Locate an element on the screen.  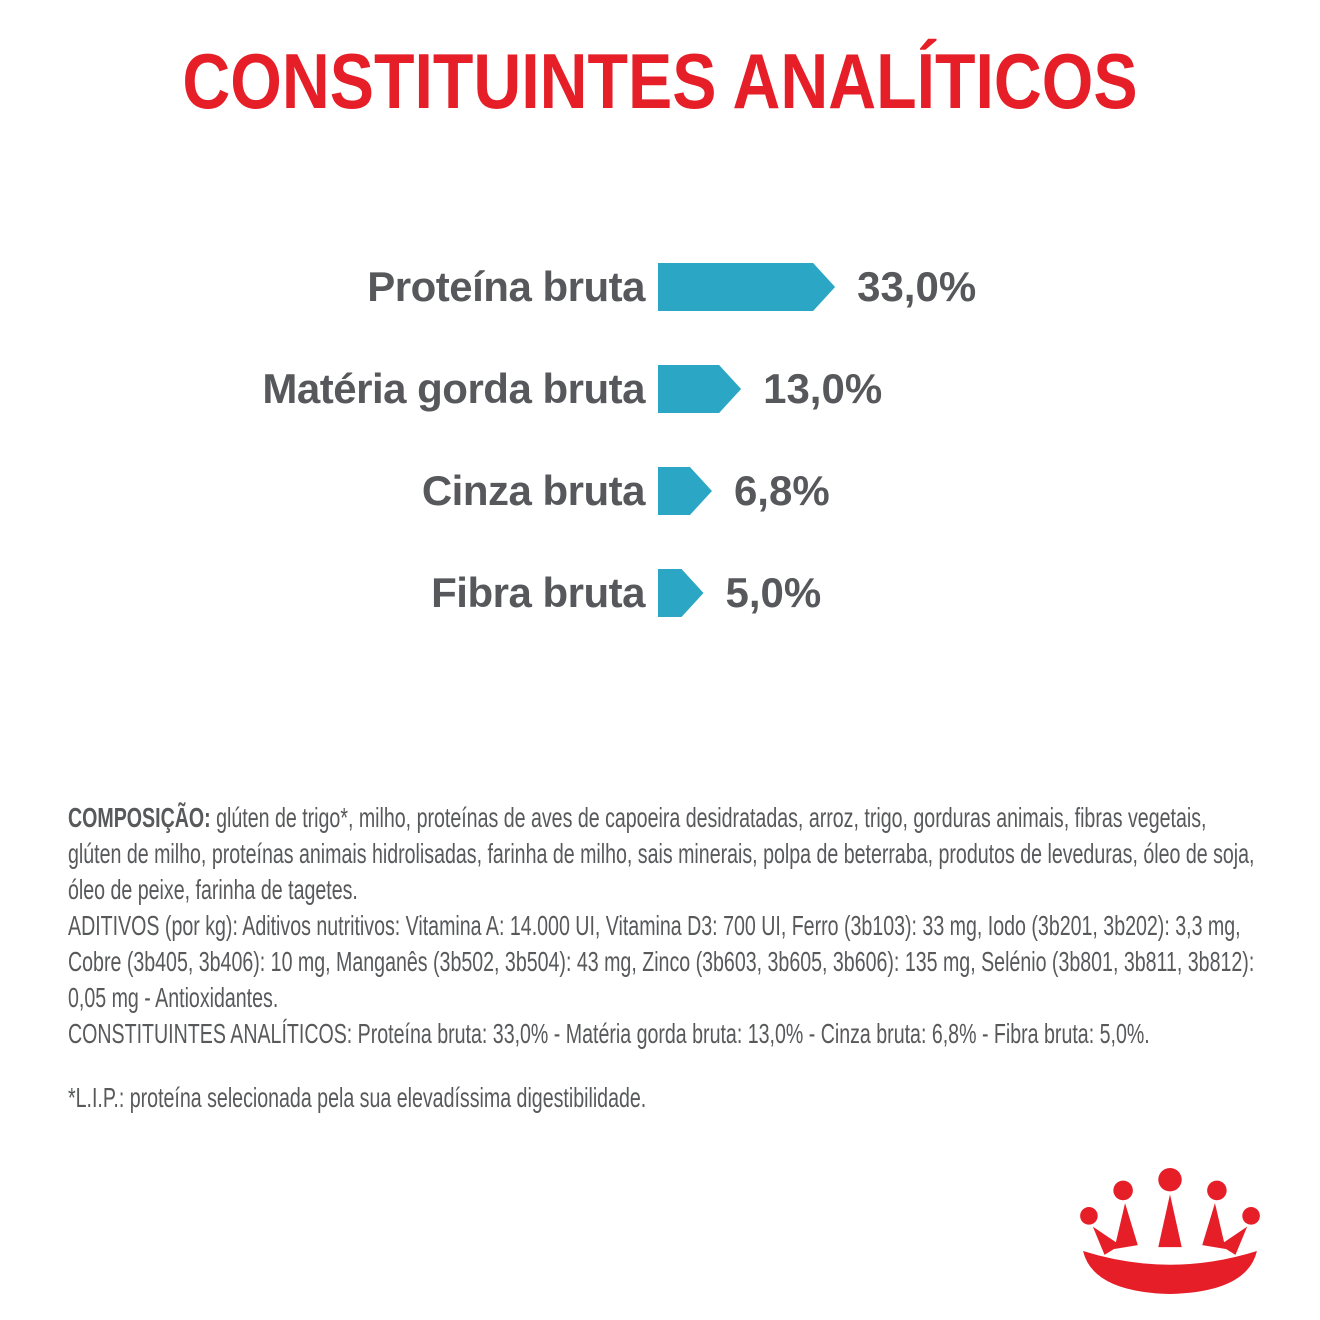
chart-row-fat: Matéria gorda bruta 13,0% is located at coordinates (660, 389).